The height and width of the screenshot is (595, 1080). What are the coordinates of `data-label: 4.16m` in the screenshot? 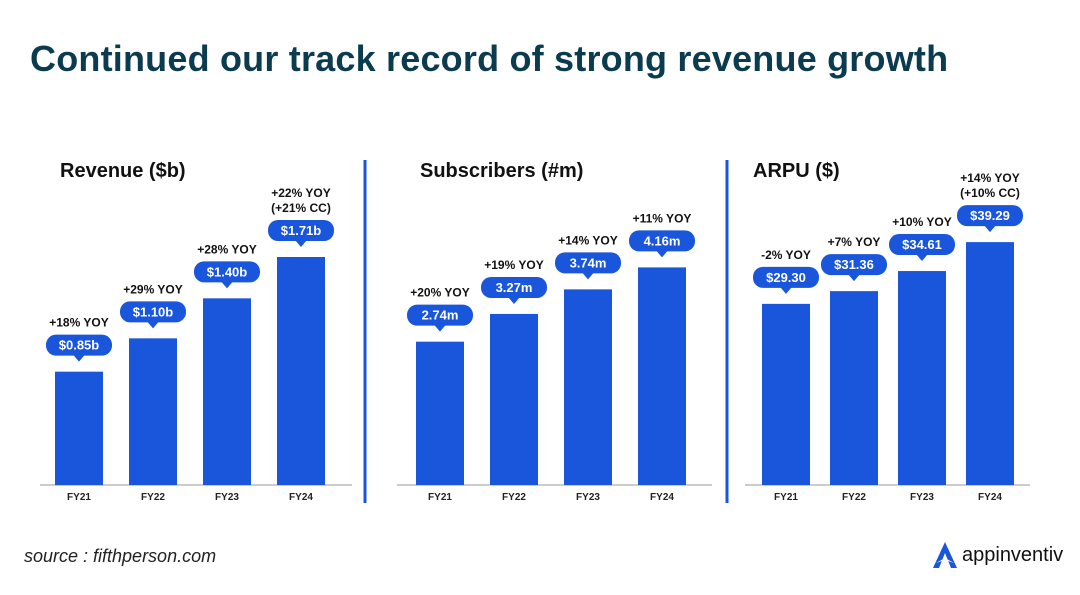 It's located at (662, 240).